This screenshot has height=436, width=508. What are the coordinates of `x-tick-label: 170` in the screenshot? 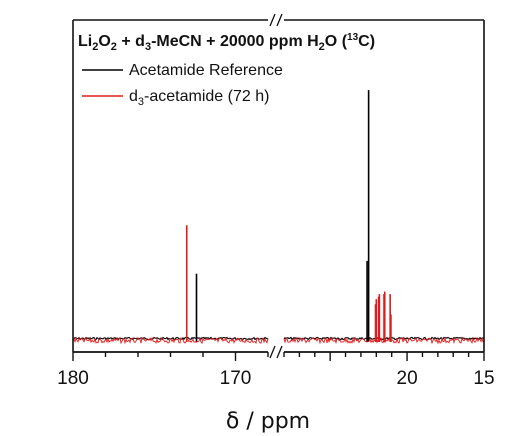 It's located at (236, 378).